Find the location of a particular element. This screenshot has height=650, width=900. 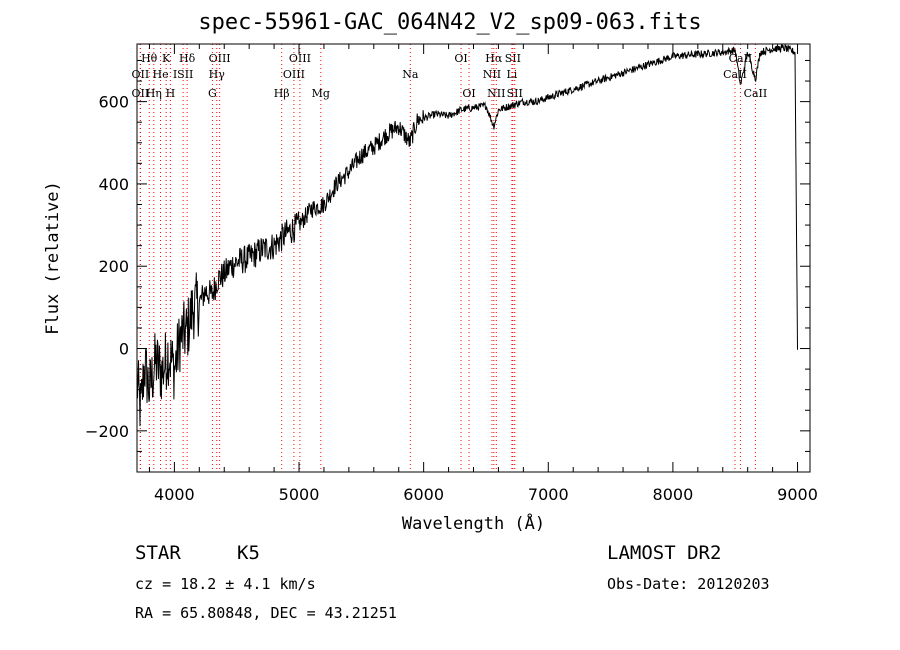

spectral-line-label: ISII is located at coordinates (183, 74).